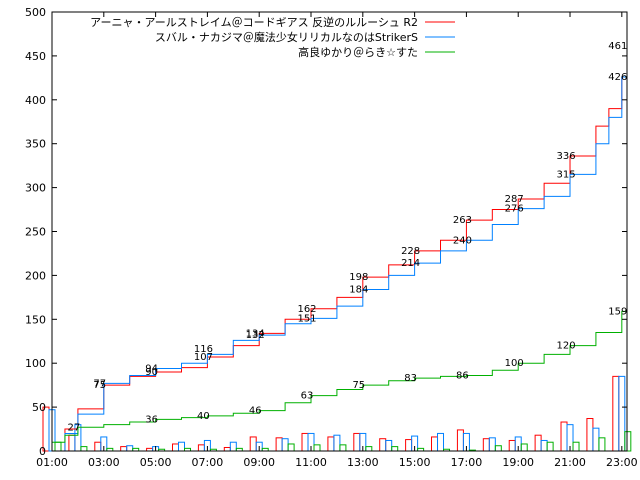 This screenshot has height=480, width=640. I want to click on x-tick-label: 19:00, so click(518, 462).